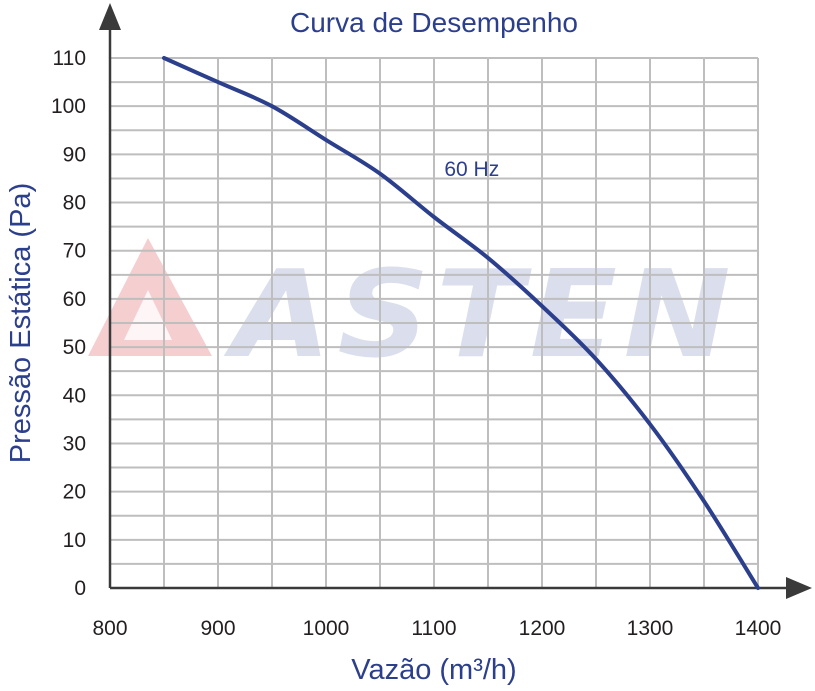 This screenshot has height=691, width=815. What do you see at coordinates (21, 323) in the screenshot?
I see `y-axis-title: Pressão Estática (Pa)` at bounding box center [21, 323].